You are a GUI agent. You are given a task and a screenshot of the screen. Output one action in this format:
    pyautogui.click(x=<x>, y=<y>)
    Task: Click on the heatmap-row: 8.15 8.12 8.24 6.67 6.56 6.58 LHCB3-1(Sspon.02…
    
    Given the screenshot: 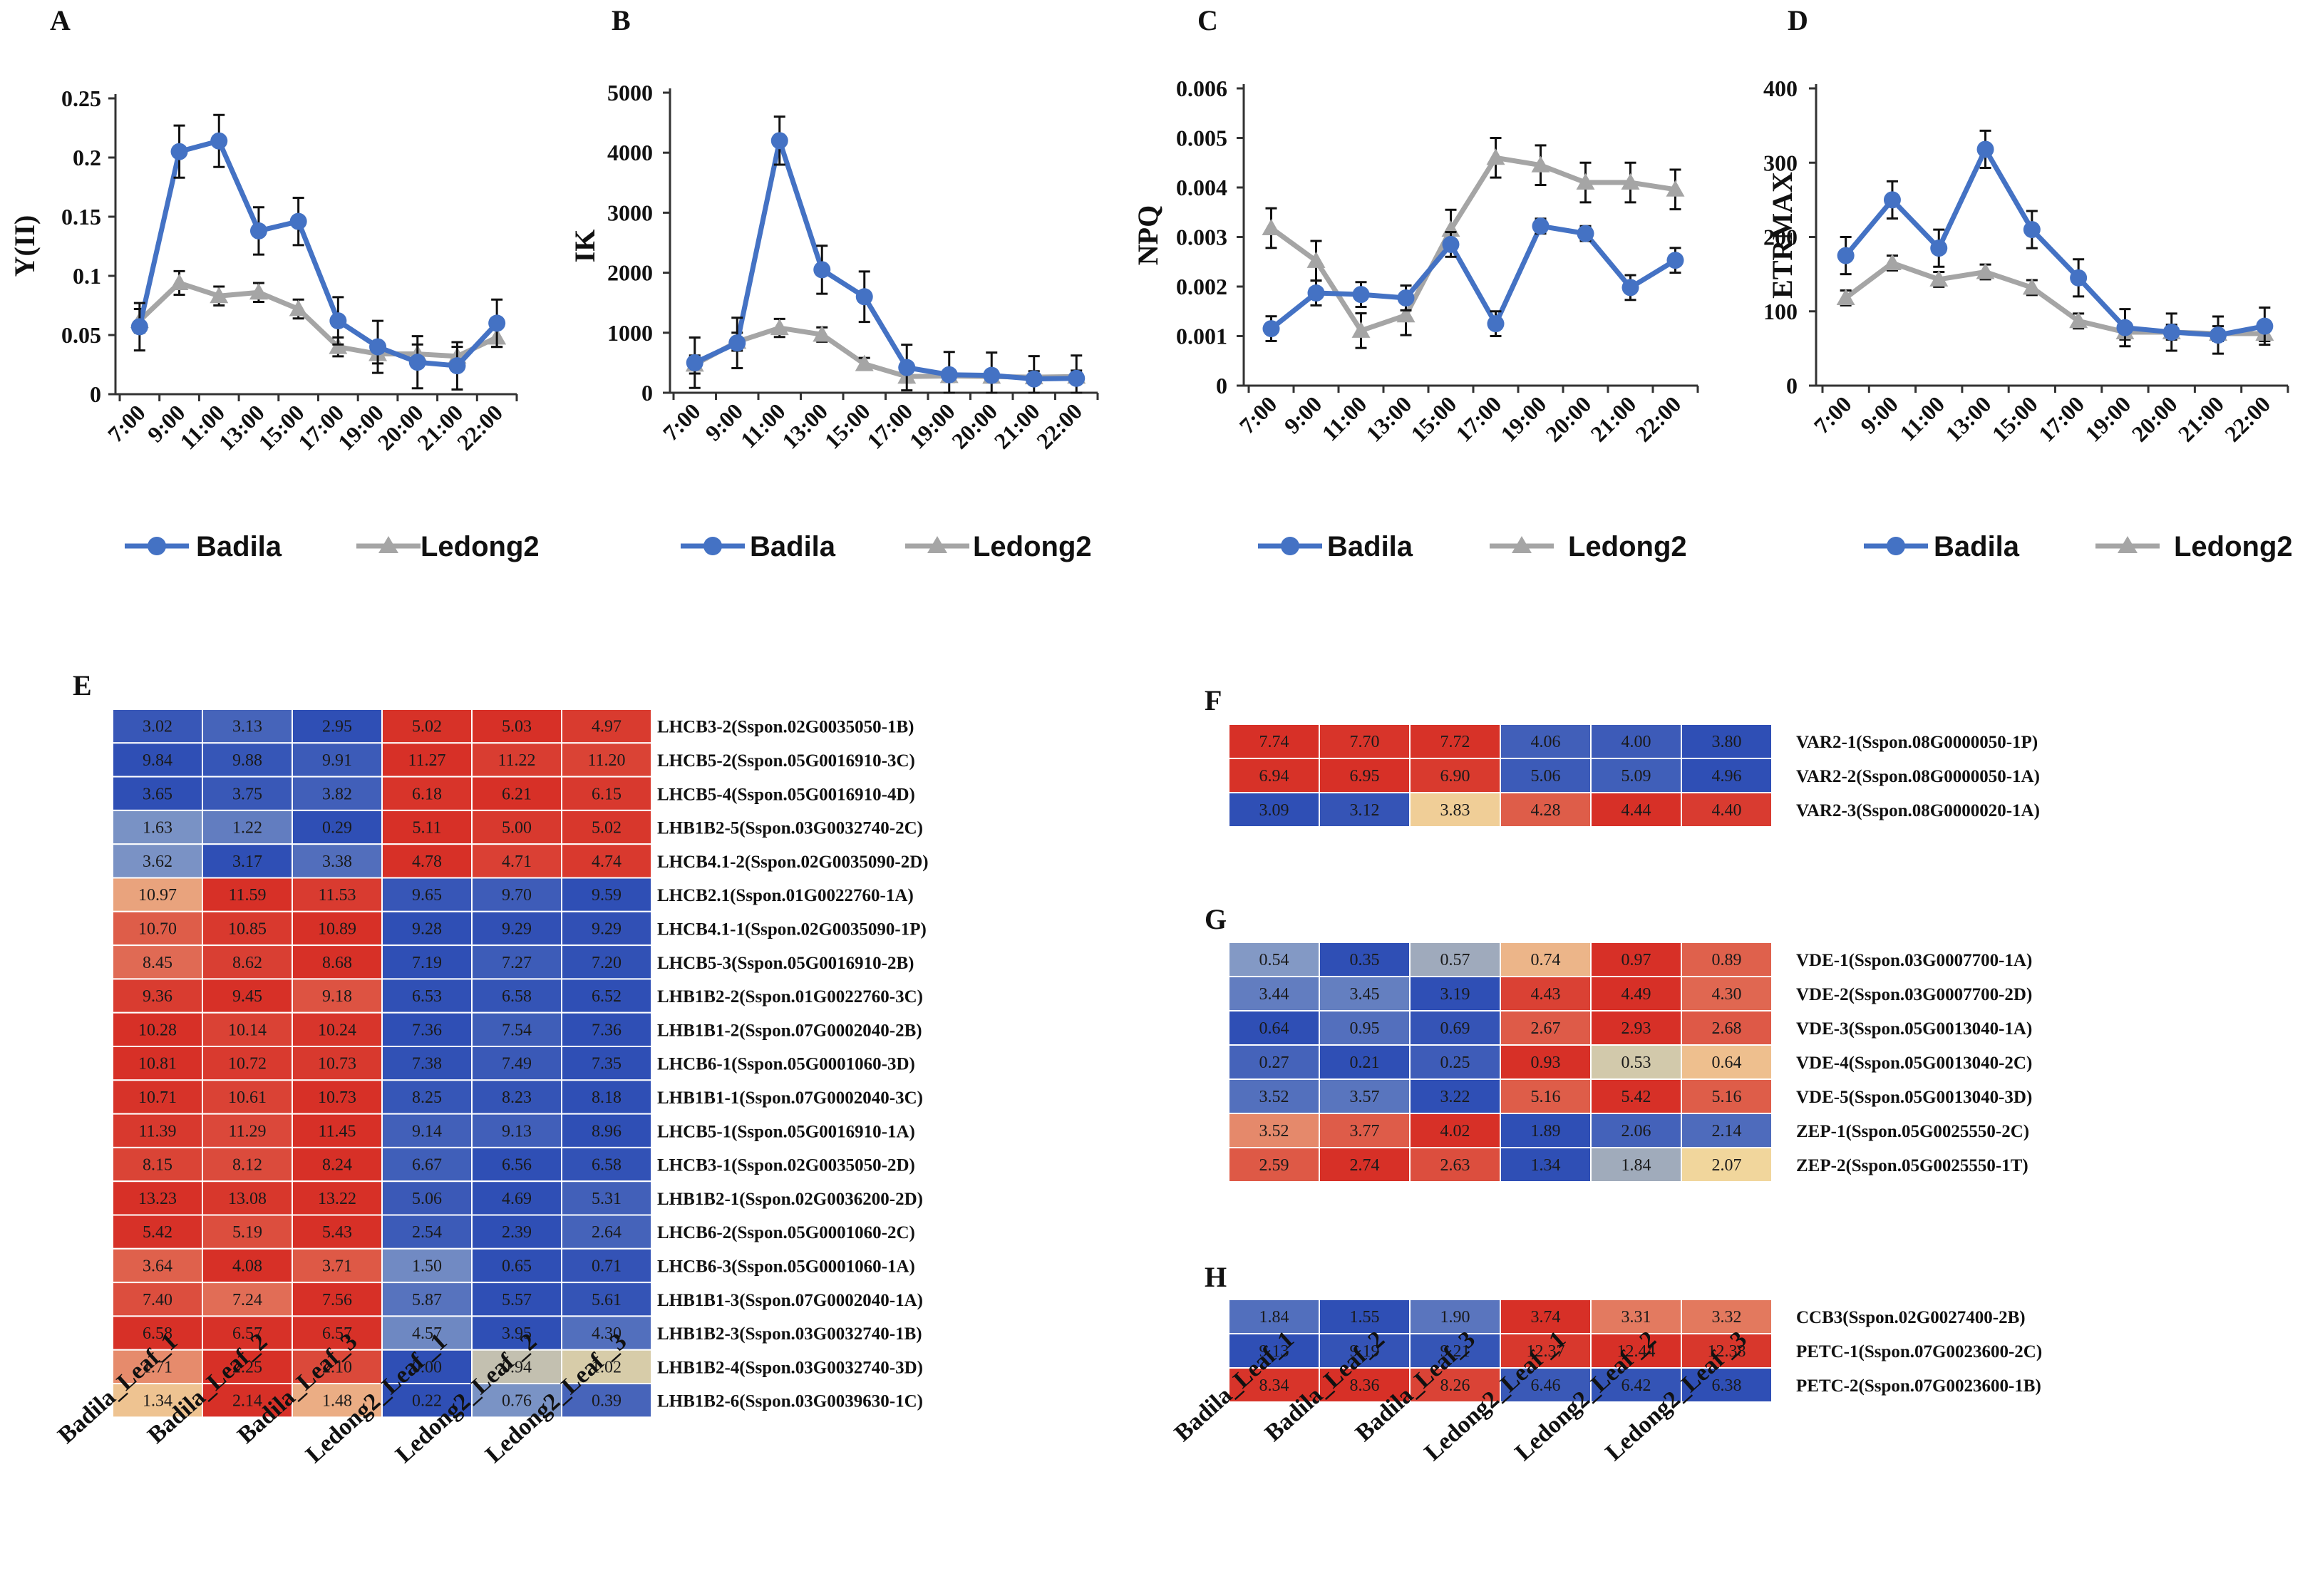 What is the action you would take?
    pyautogui.click(x=513, y=1164)
    